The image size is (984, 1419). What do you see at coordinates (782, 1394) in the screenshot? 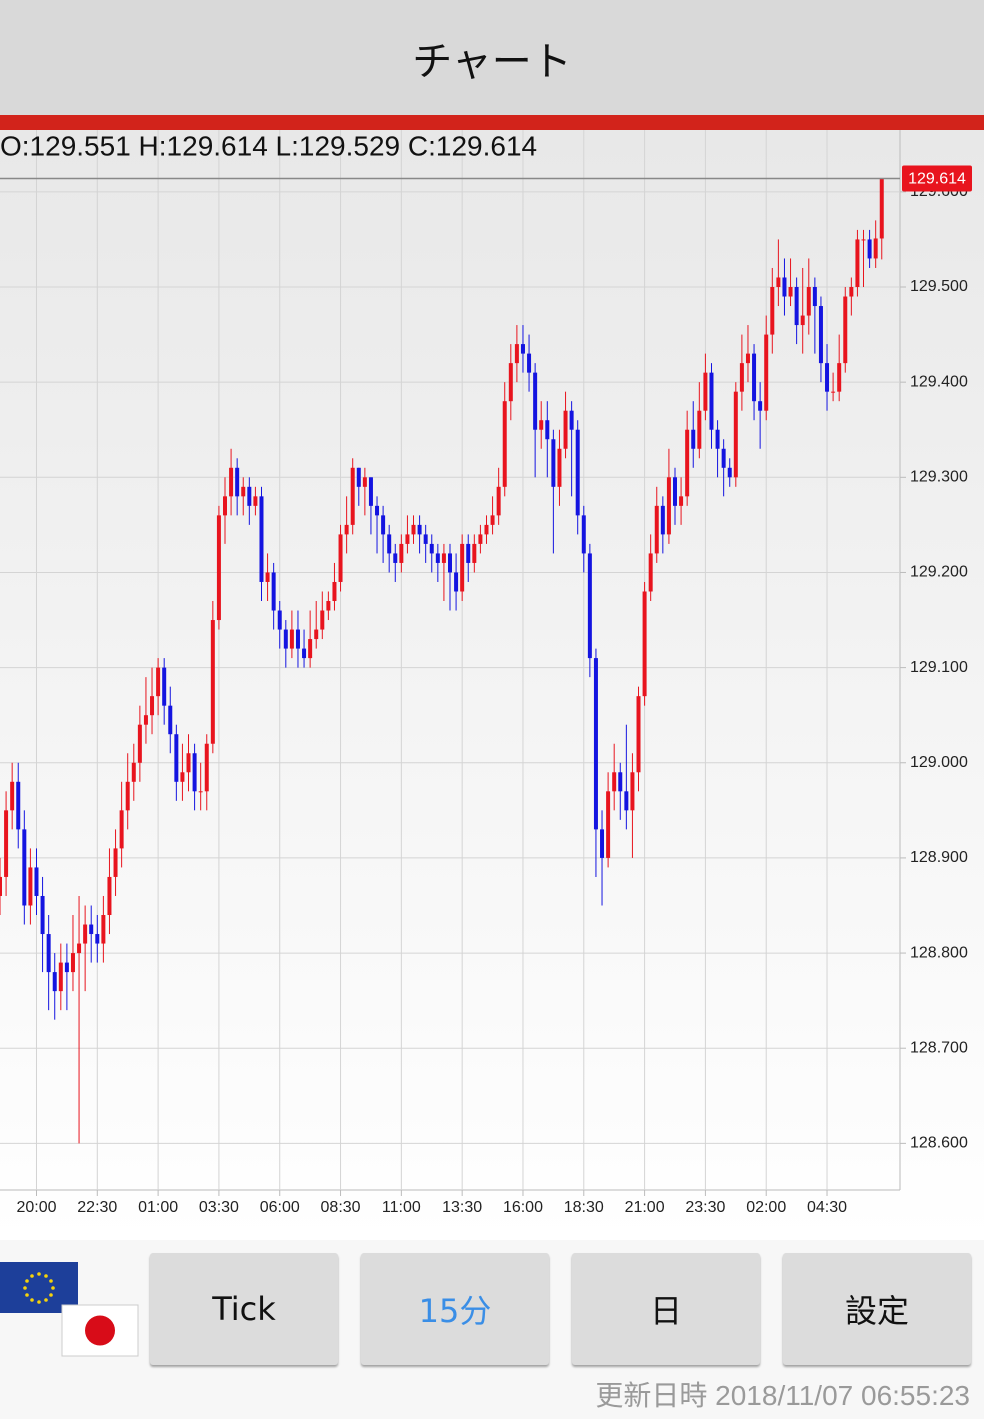
I see `update-time: 更新日時 2018/11/07 06:55:23` at bounding box center [782, 1394].